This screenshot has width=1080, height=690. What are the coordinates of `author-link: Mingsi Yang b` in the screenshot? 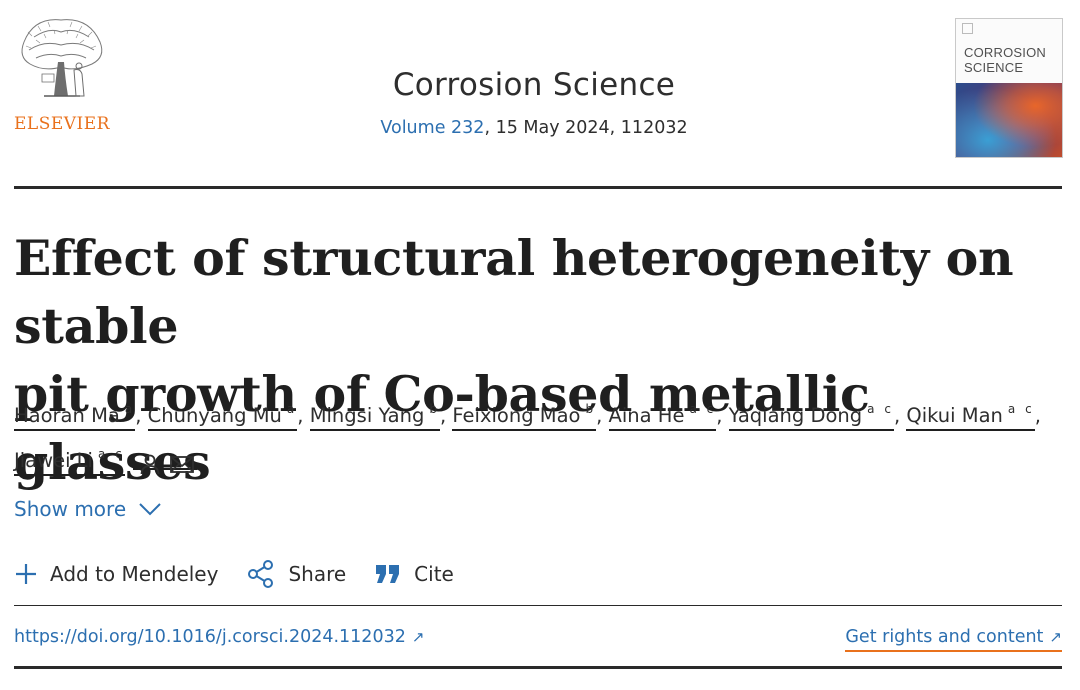 It's located at (374, 416).